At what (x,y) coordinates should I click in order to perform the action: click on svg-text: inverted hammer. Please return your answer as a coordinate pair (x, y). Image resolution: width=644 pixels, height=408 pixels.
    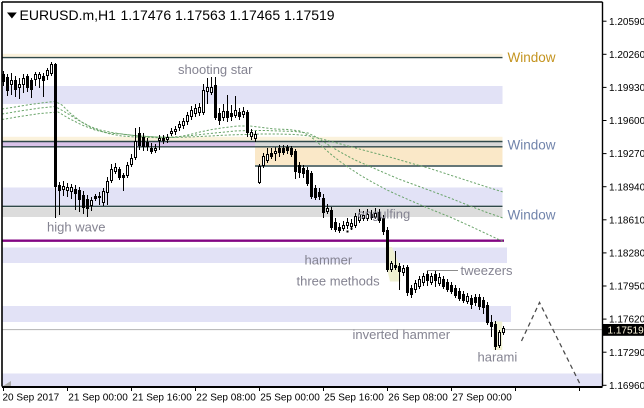
    Looking at the image, I should click on (402, 334).